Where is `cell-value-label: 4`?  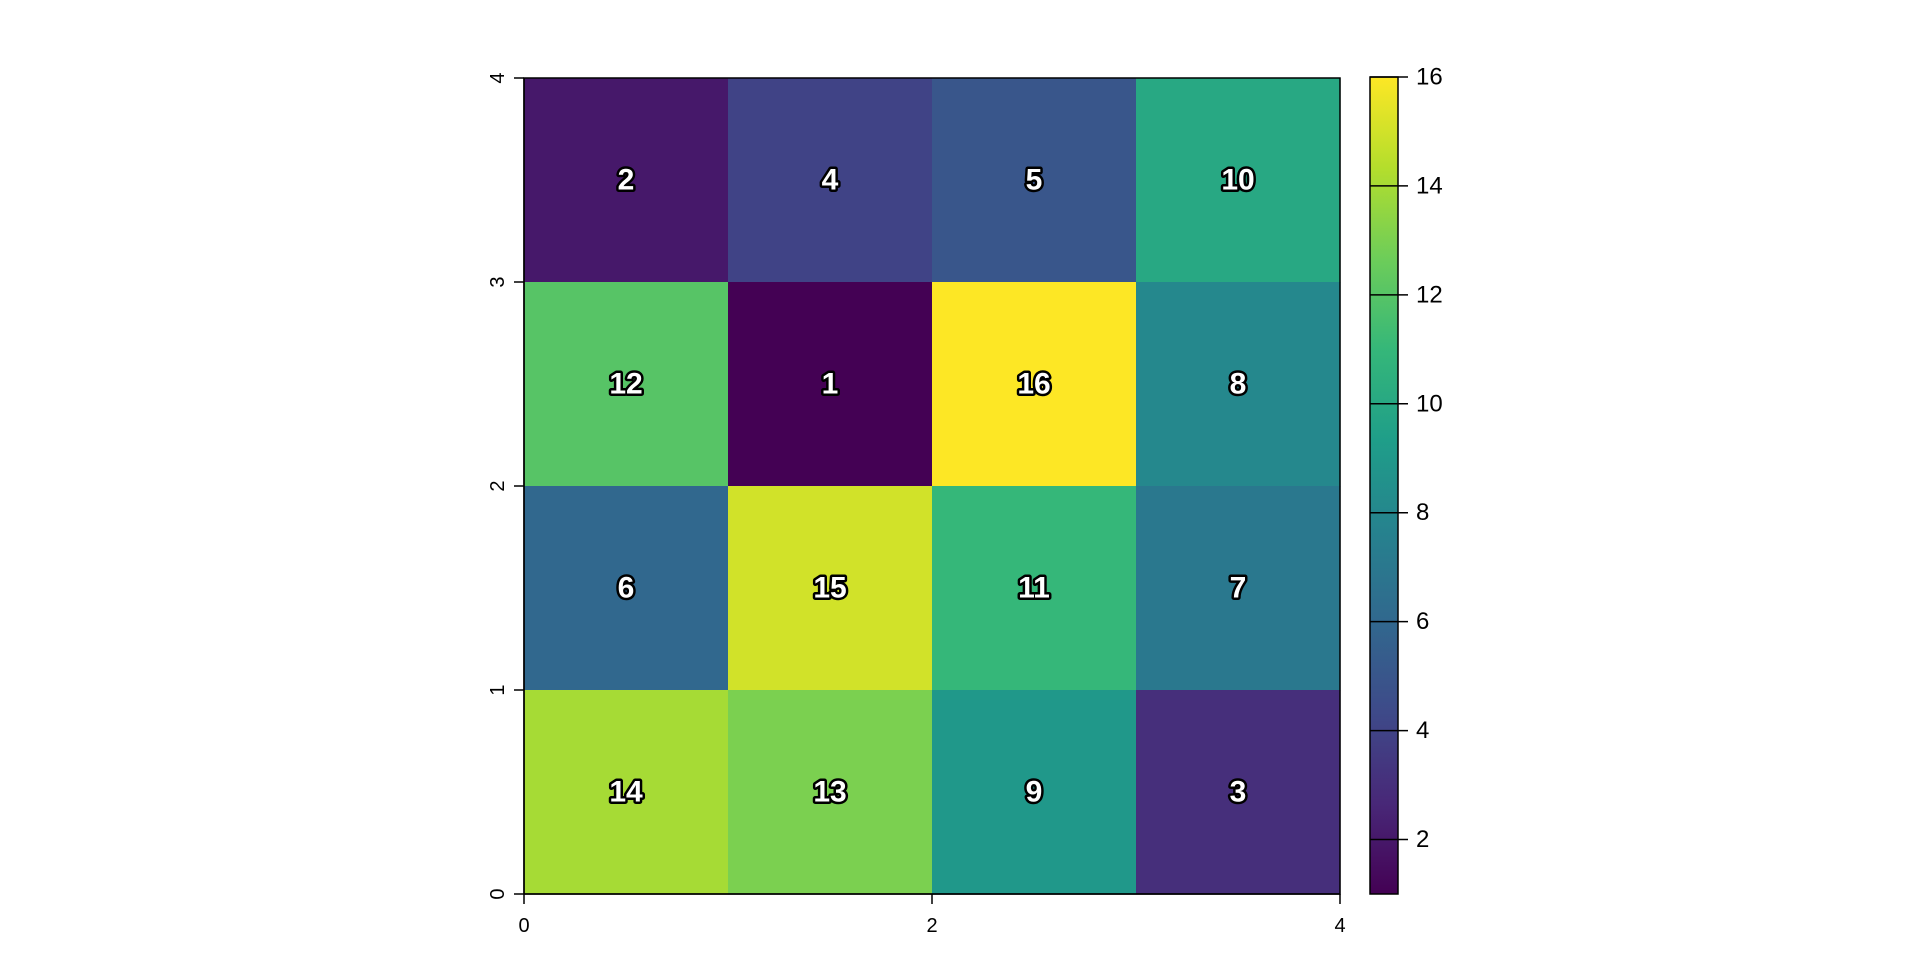 cell-value-label: 4 is located at coordinates (830, 180).